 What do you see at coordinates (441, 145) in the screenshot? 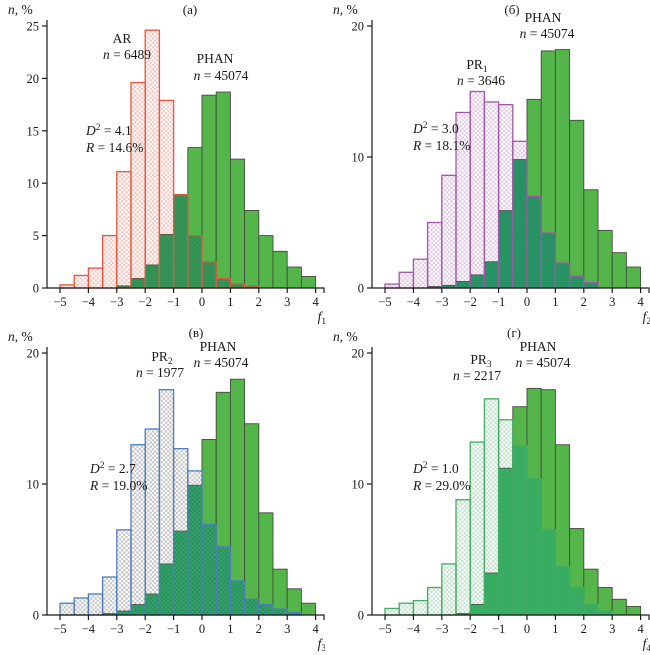
I see `stat-r: R = 18.1%` at bounding box center [441, 145].